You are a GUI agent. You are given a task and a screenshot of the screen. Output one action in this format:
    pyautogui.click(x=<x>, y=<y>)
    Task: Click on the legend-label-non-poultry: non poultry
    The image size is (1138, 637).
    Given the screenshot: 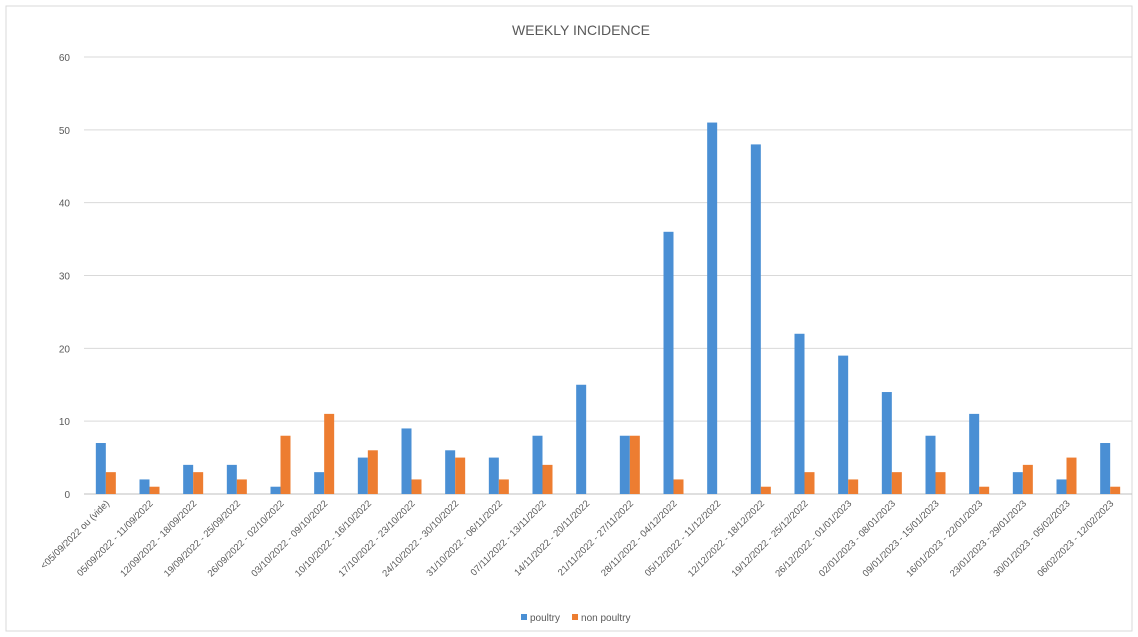 What is the action you would take?
    pyautogui.click(x=605, y=618)
    